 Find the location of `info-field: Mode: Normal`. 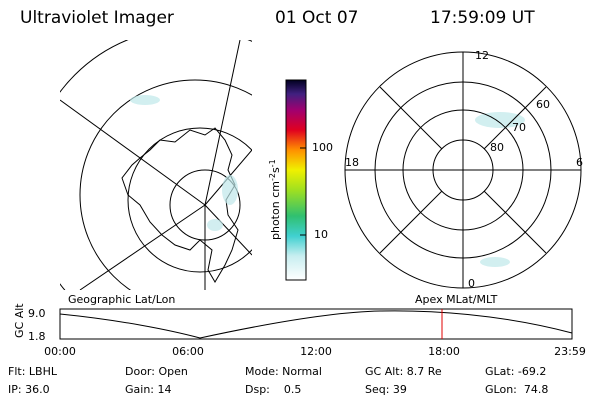

info-field: Mode: Normal is located at coordinates (283, 371).